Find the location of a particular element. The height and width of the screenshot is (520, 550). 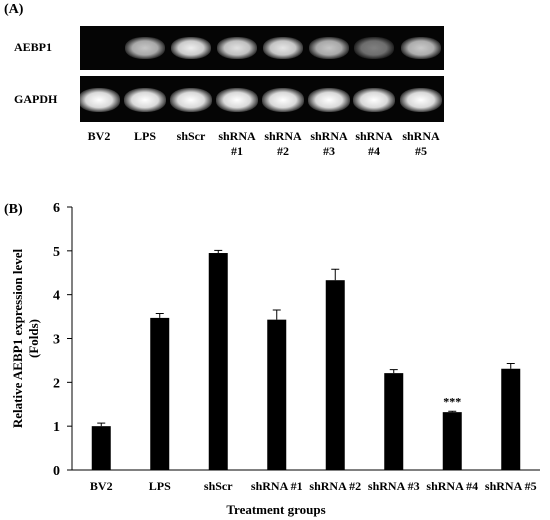

lane-label: shRNA #5 is located at coordinates (421, 143).